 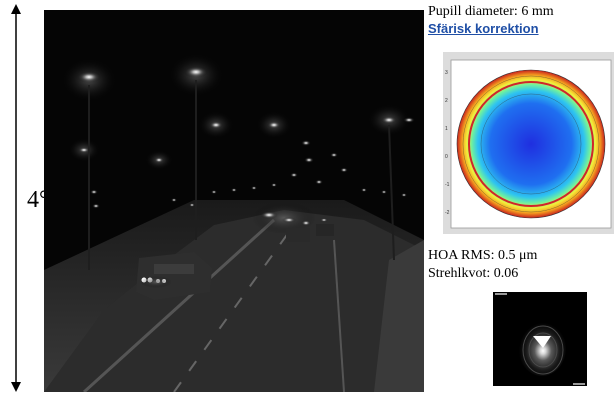 What do you see at coordinates (491, 11) in the screenshot?
I see `pupil-diameter-label: Pupill diameter: 6 mm` at bounding box center [491, 11].